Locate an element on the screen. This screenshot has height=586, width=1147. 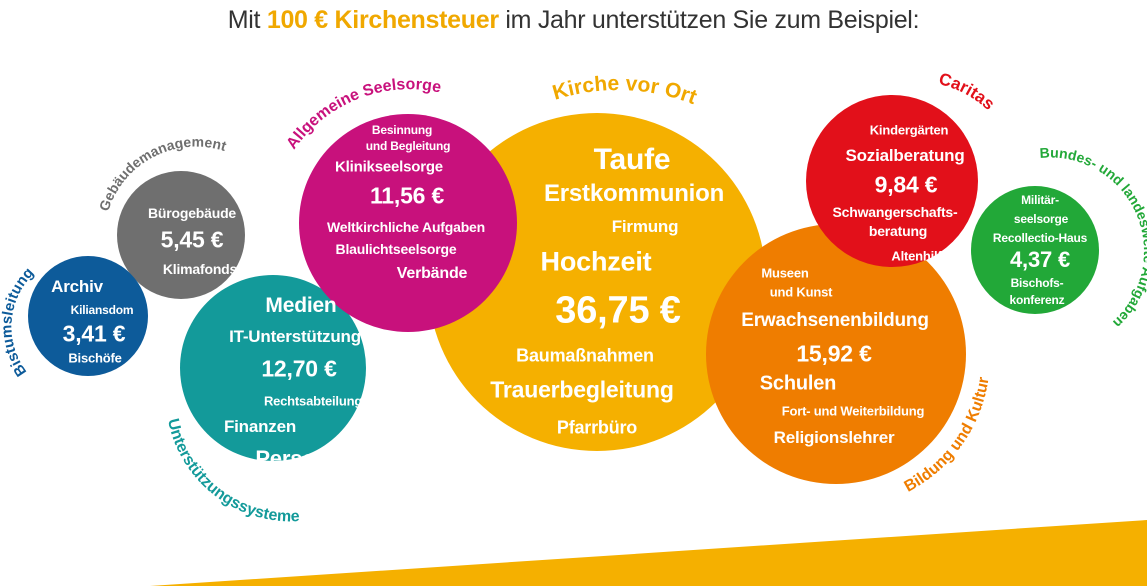
title-prefix: Mit is located at coordinates (247, 20).